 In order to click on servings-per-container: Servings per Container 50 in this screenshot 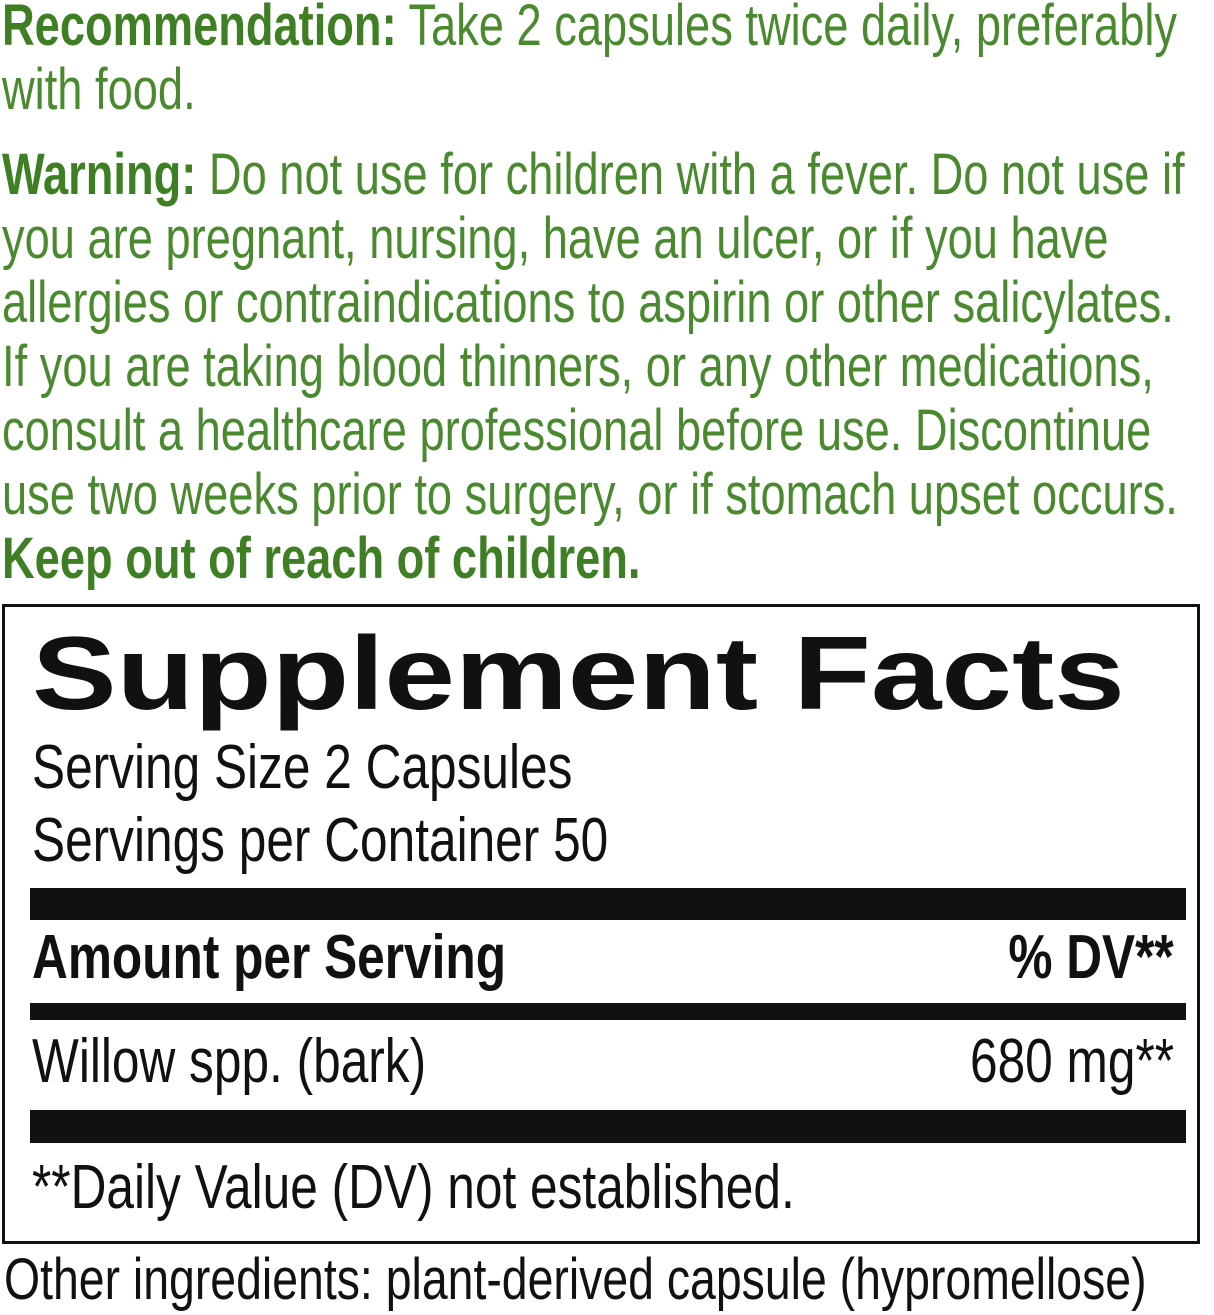, I will do `click(320, 840)`.